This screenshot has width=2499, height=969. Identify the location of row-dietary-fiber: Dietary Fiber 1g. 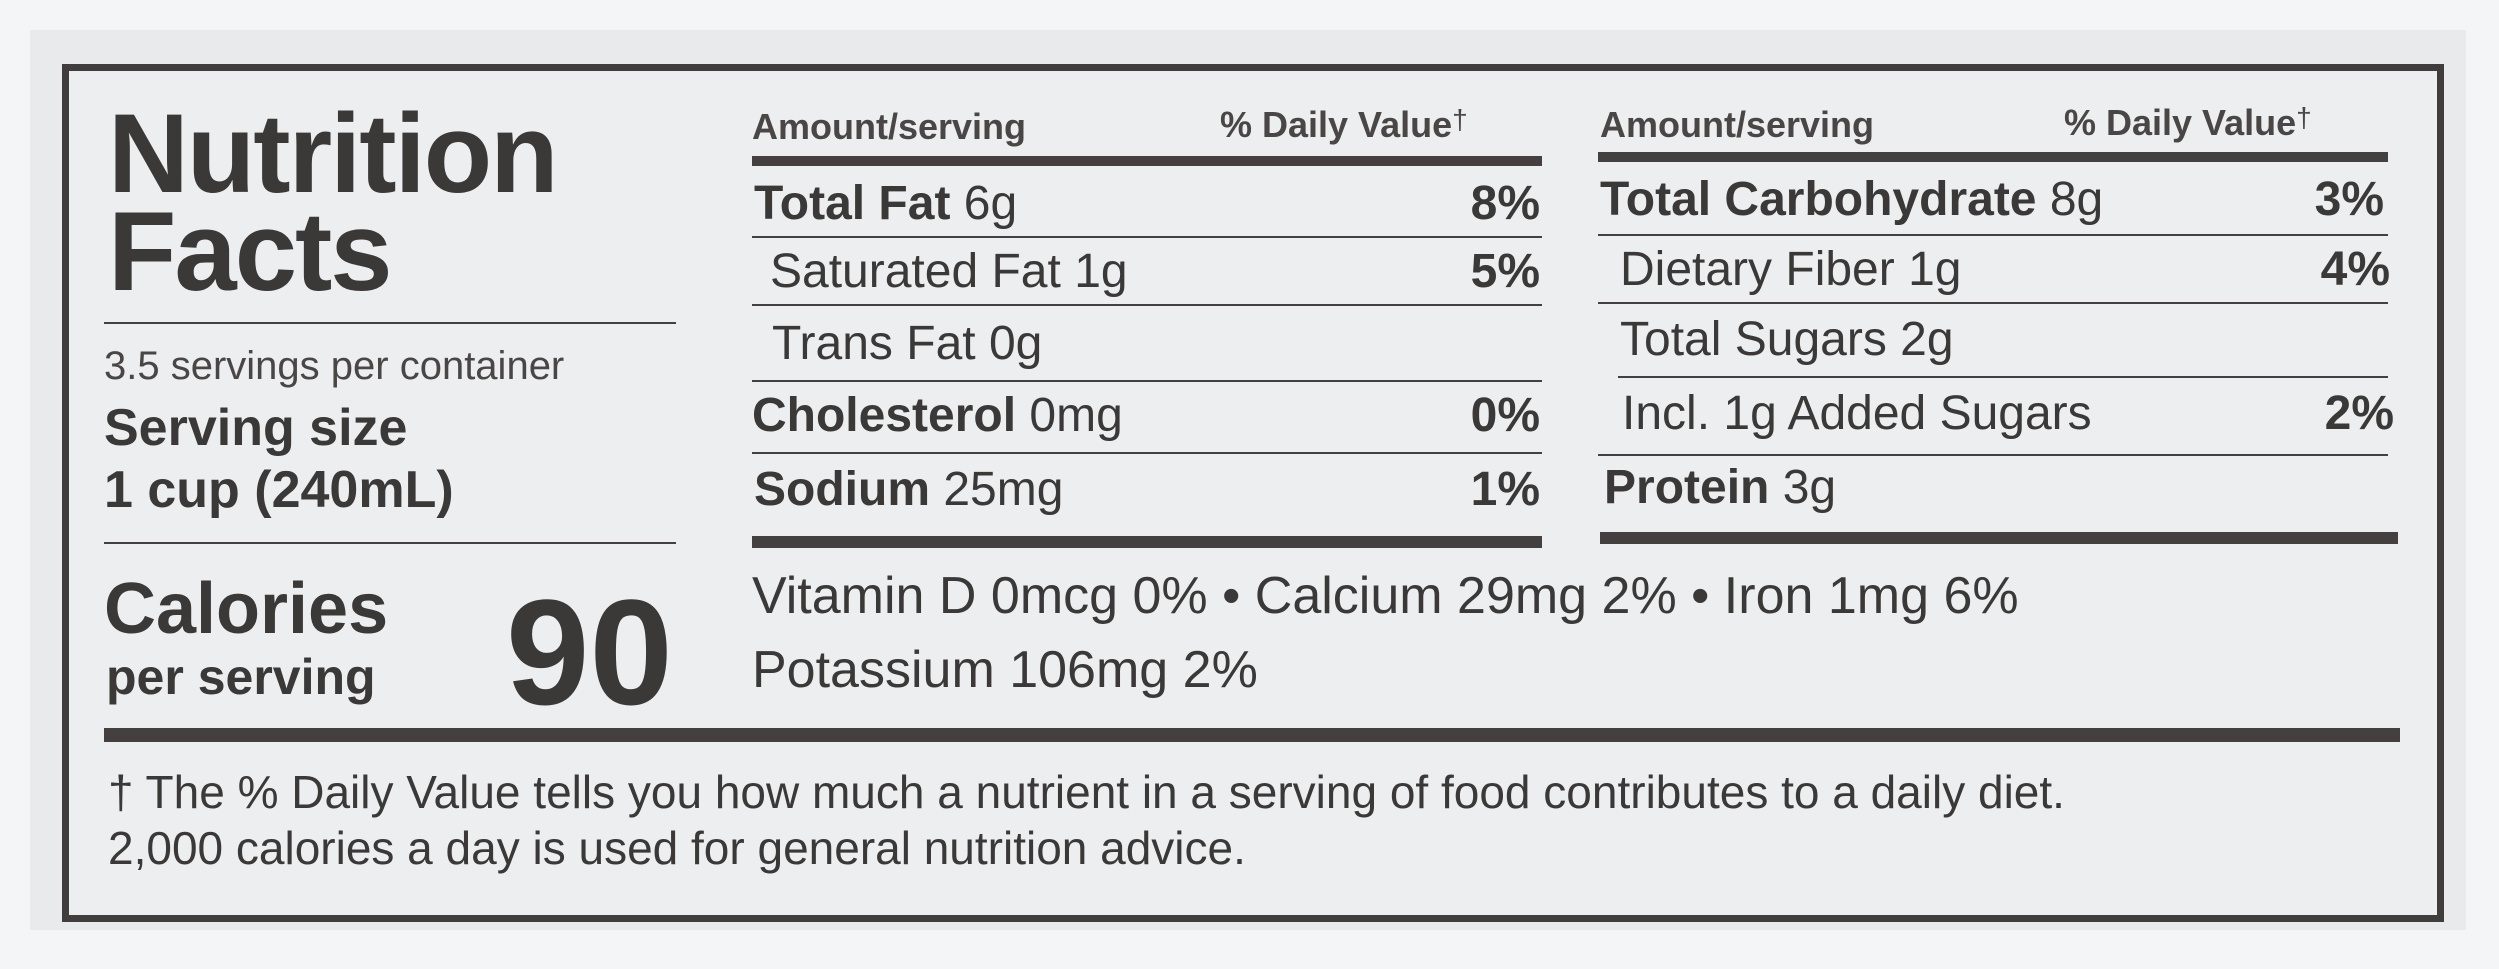
(1791, 269).